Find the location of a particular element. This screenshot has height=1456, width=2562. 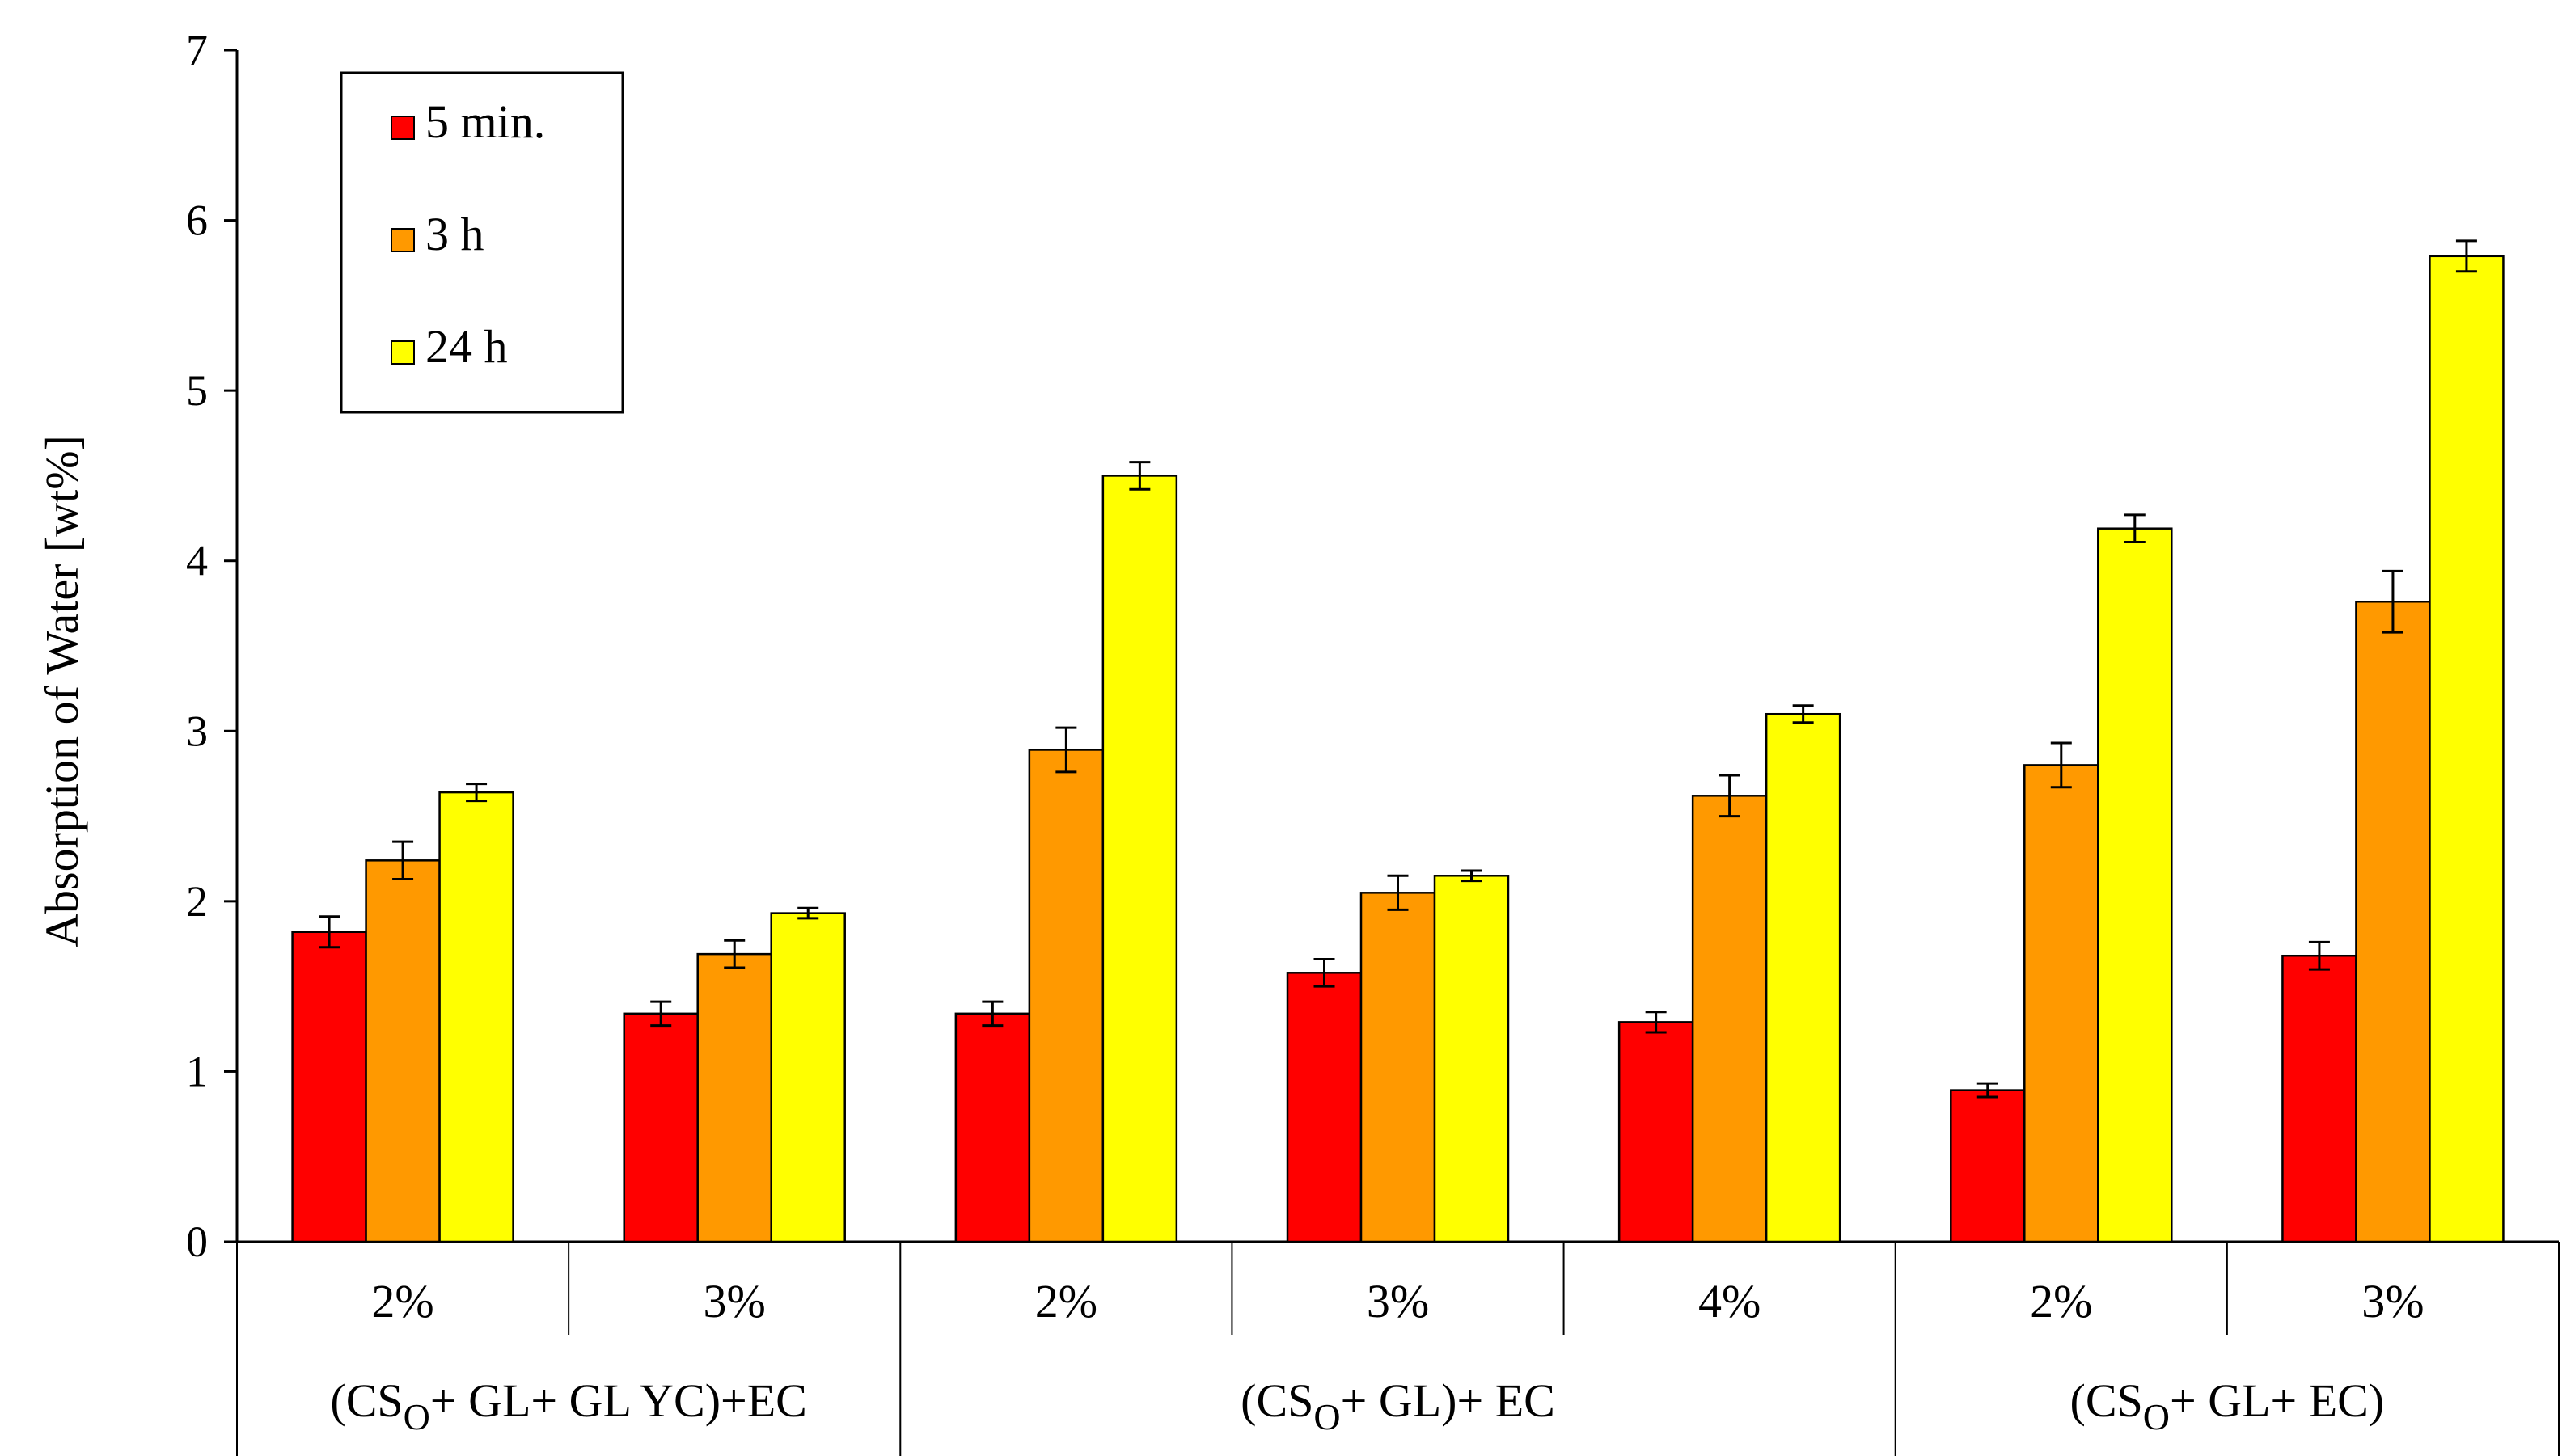

y-tick-label: 0 is located at coordinates (197, 1242).